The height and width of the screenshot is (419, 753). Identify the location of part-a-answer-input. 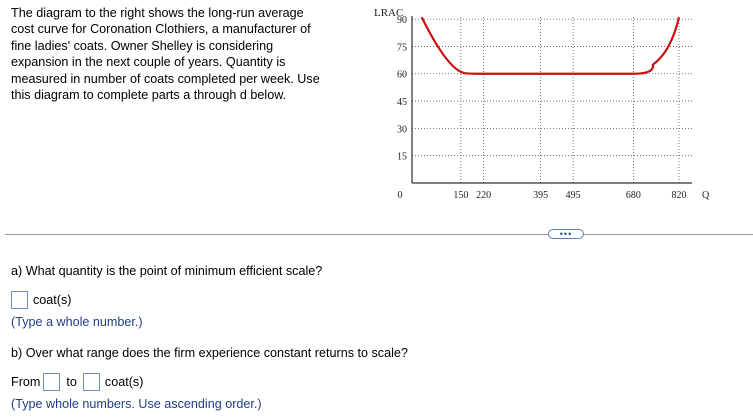
(19, 300).